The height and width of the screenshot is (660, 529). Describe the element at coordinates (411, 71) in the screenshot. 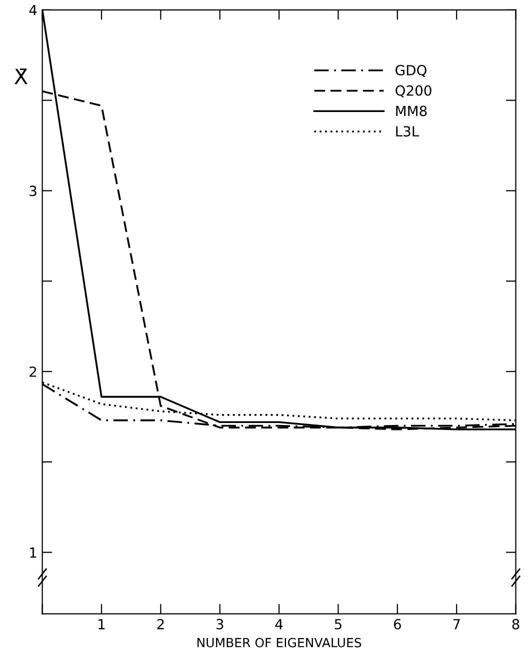

I see `legend-label: GDQ` at that location.